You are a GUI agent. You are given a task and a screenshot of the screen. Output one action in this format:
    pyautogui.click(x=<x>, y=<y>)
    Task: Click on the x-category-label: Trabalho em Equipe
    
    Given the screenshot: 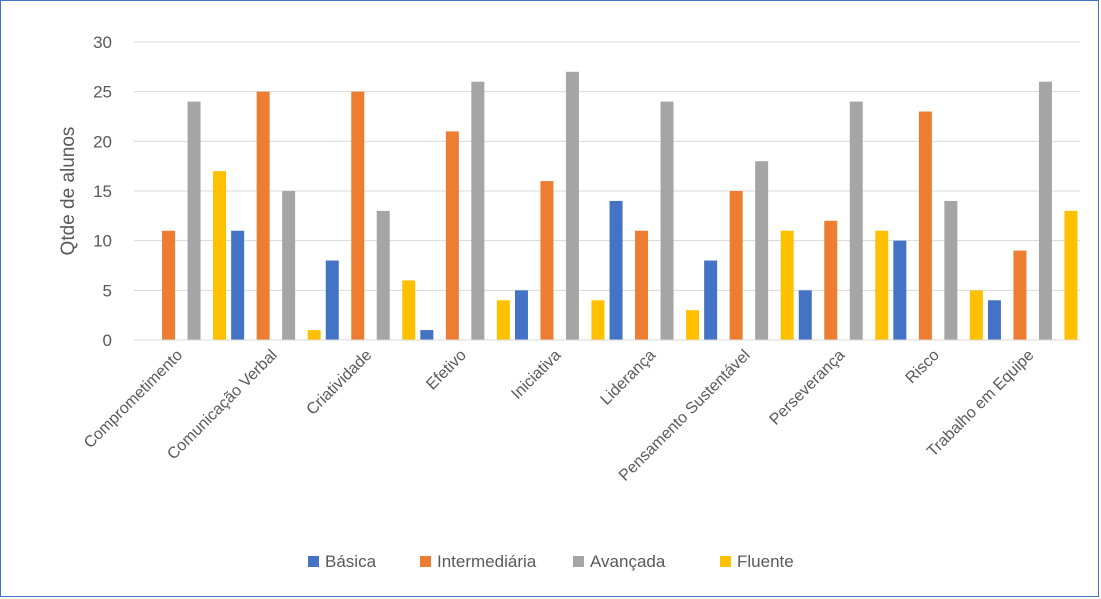 What is the action you would take?
    pyautogui.click(x=981, y=404)
    